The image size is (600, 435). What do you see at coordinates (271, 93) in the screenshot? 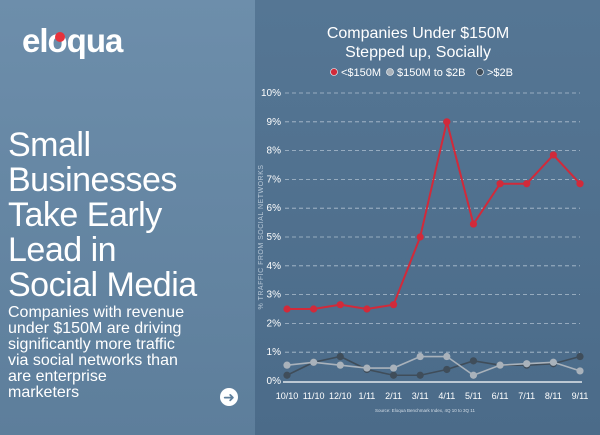
I see `y-tick-label: 10%` at bounding box center [271, 93].